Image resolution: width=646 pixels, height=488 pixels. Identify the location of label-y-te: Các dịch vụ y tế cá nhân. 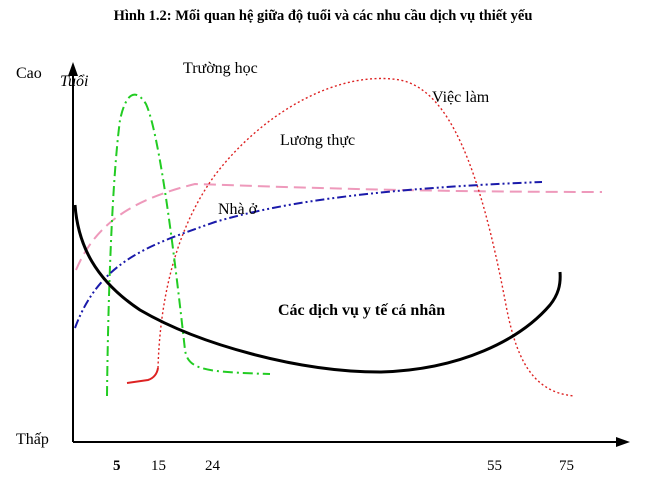
(361, 310).